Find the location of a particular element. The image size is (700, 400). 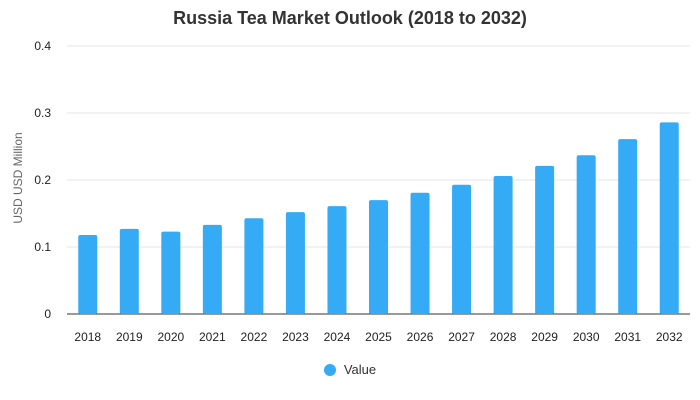

y-tick-label: 0.3 is located at coordinates (42, 113).